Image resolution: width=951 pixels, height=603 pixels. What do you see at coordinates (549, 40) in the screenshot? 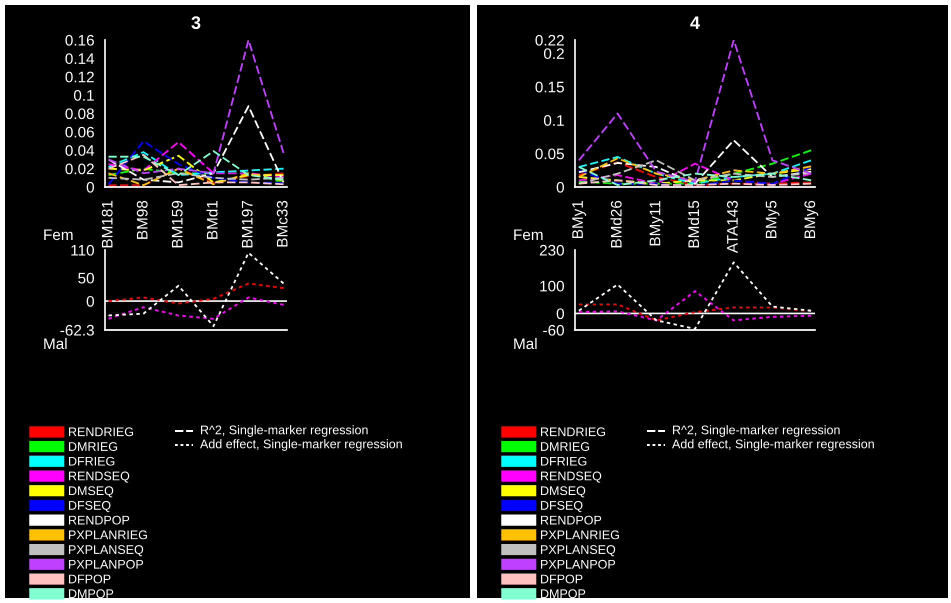
I see `y-tick-label: 0.22` at bounding box center [549, 40].